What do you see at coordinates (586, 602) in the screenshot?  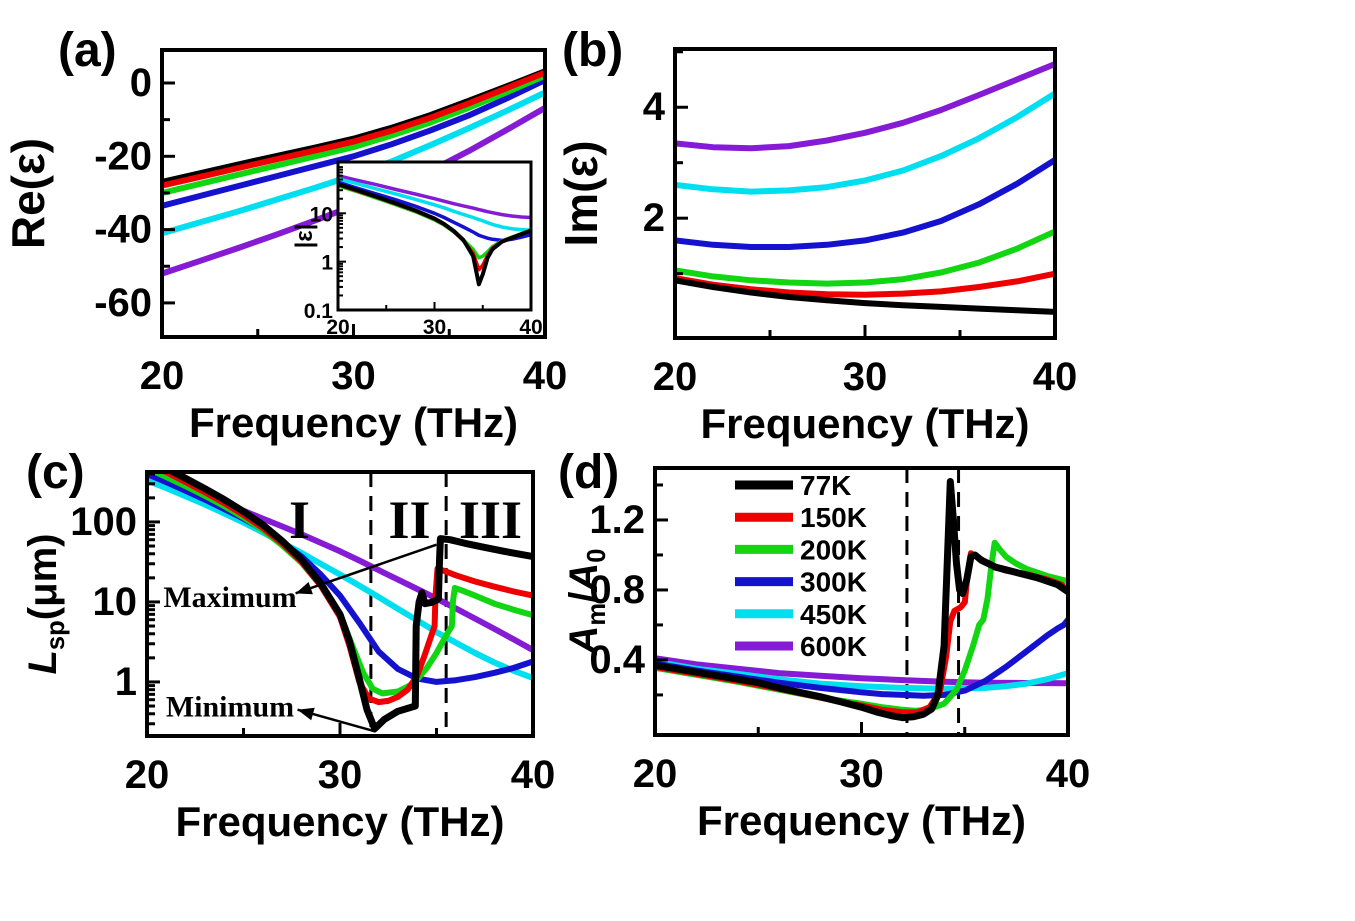 I see `y-axis-title: Am/A0` at bounding box center [586, 602].